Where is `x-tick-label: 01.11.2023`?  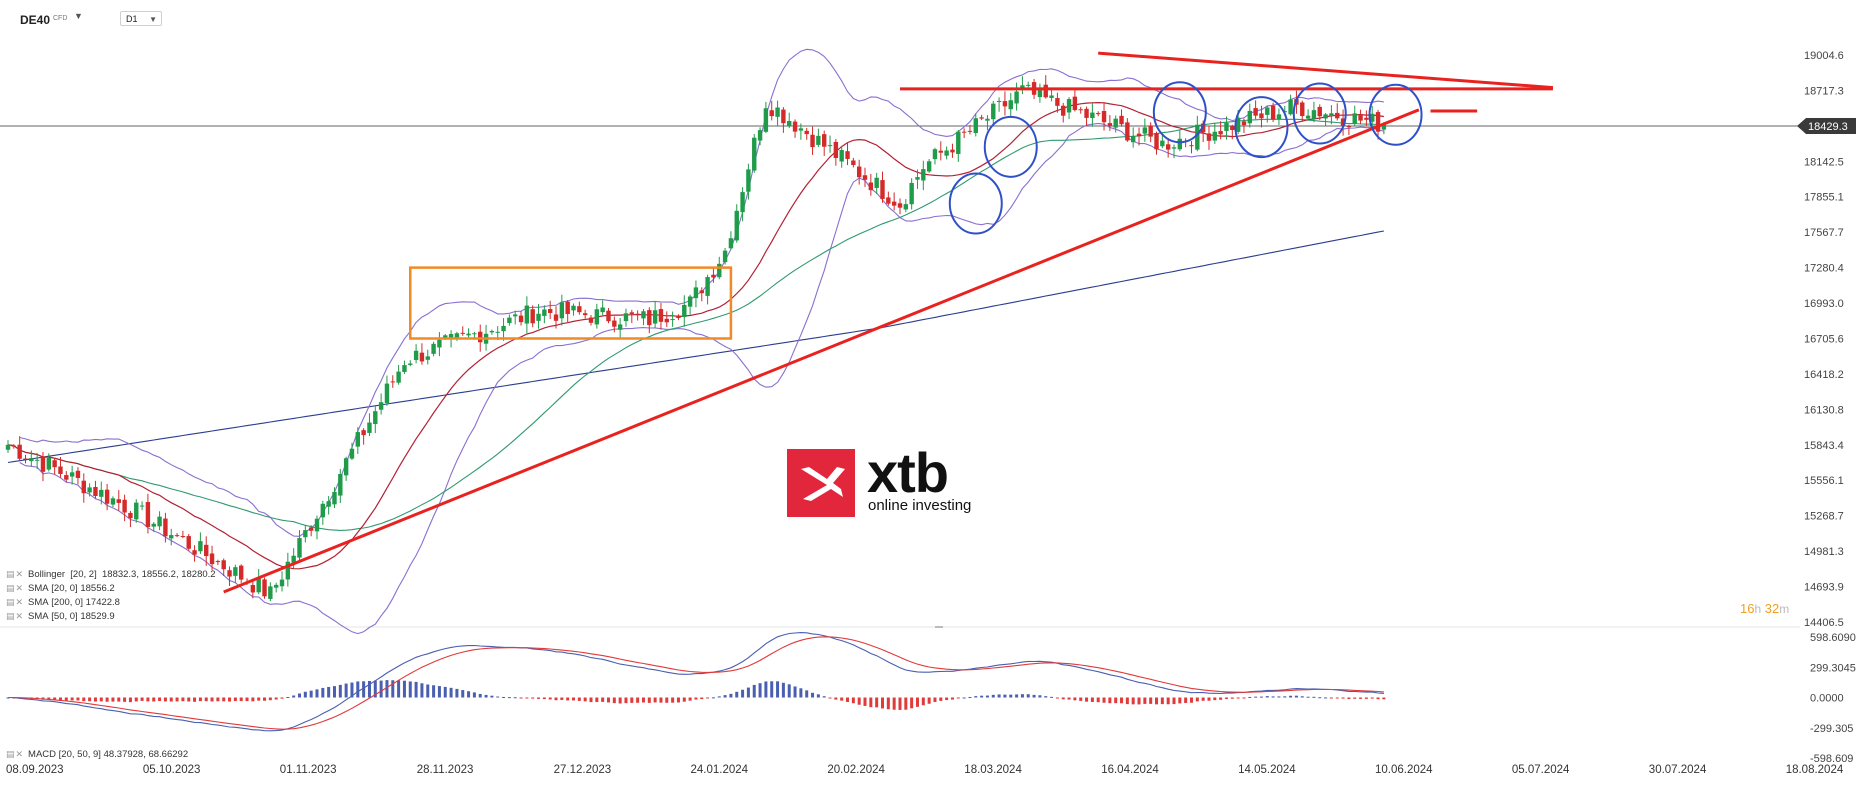
x-tick-label: 01.11.2023 is located at coordinates (308, 770).